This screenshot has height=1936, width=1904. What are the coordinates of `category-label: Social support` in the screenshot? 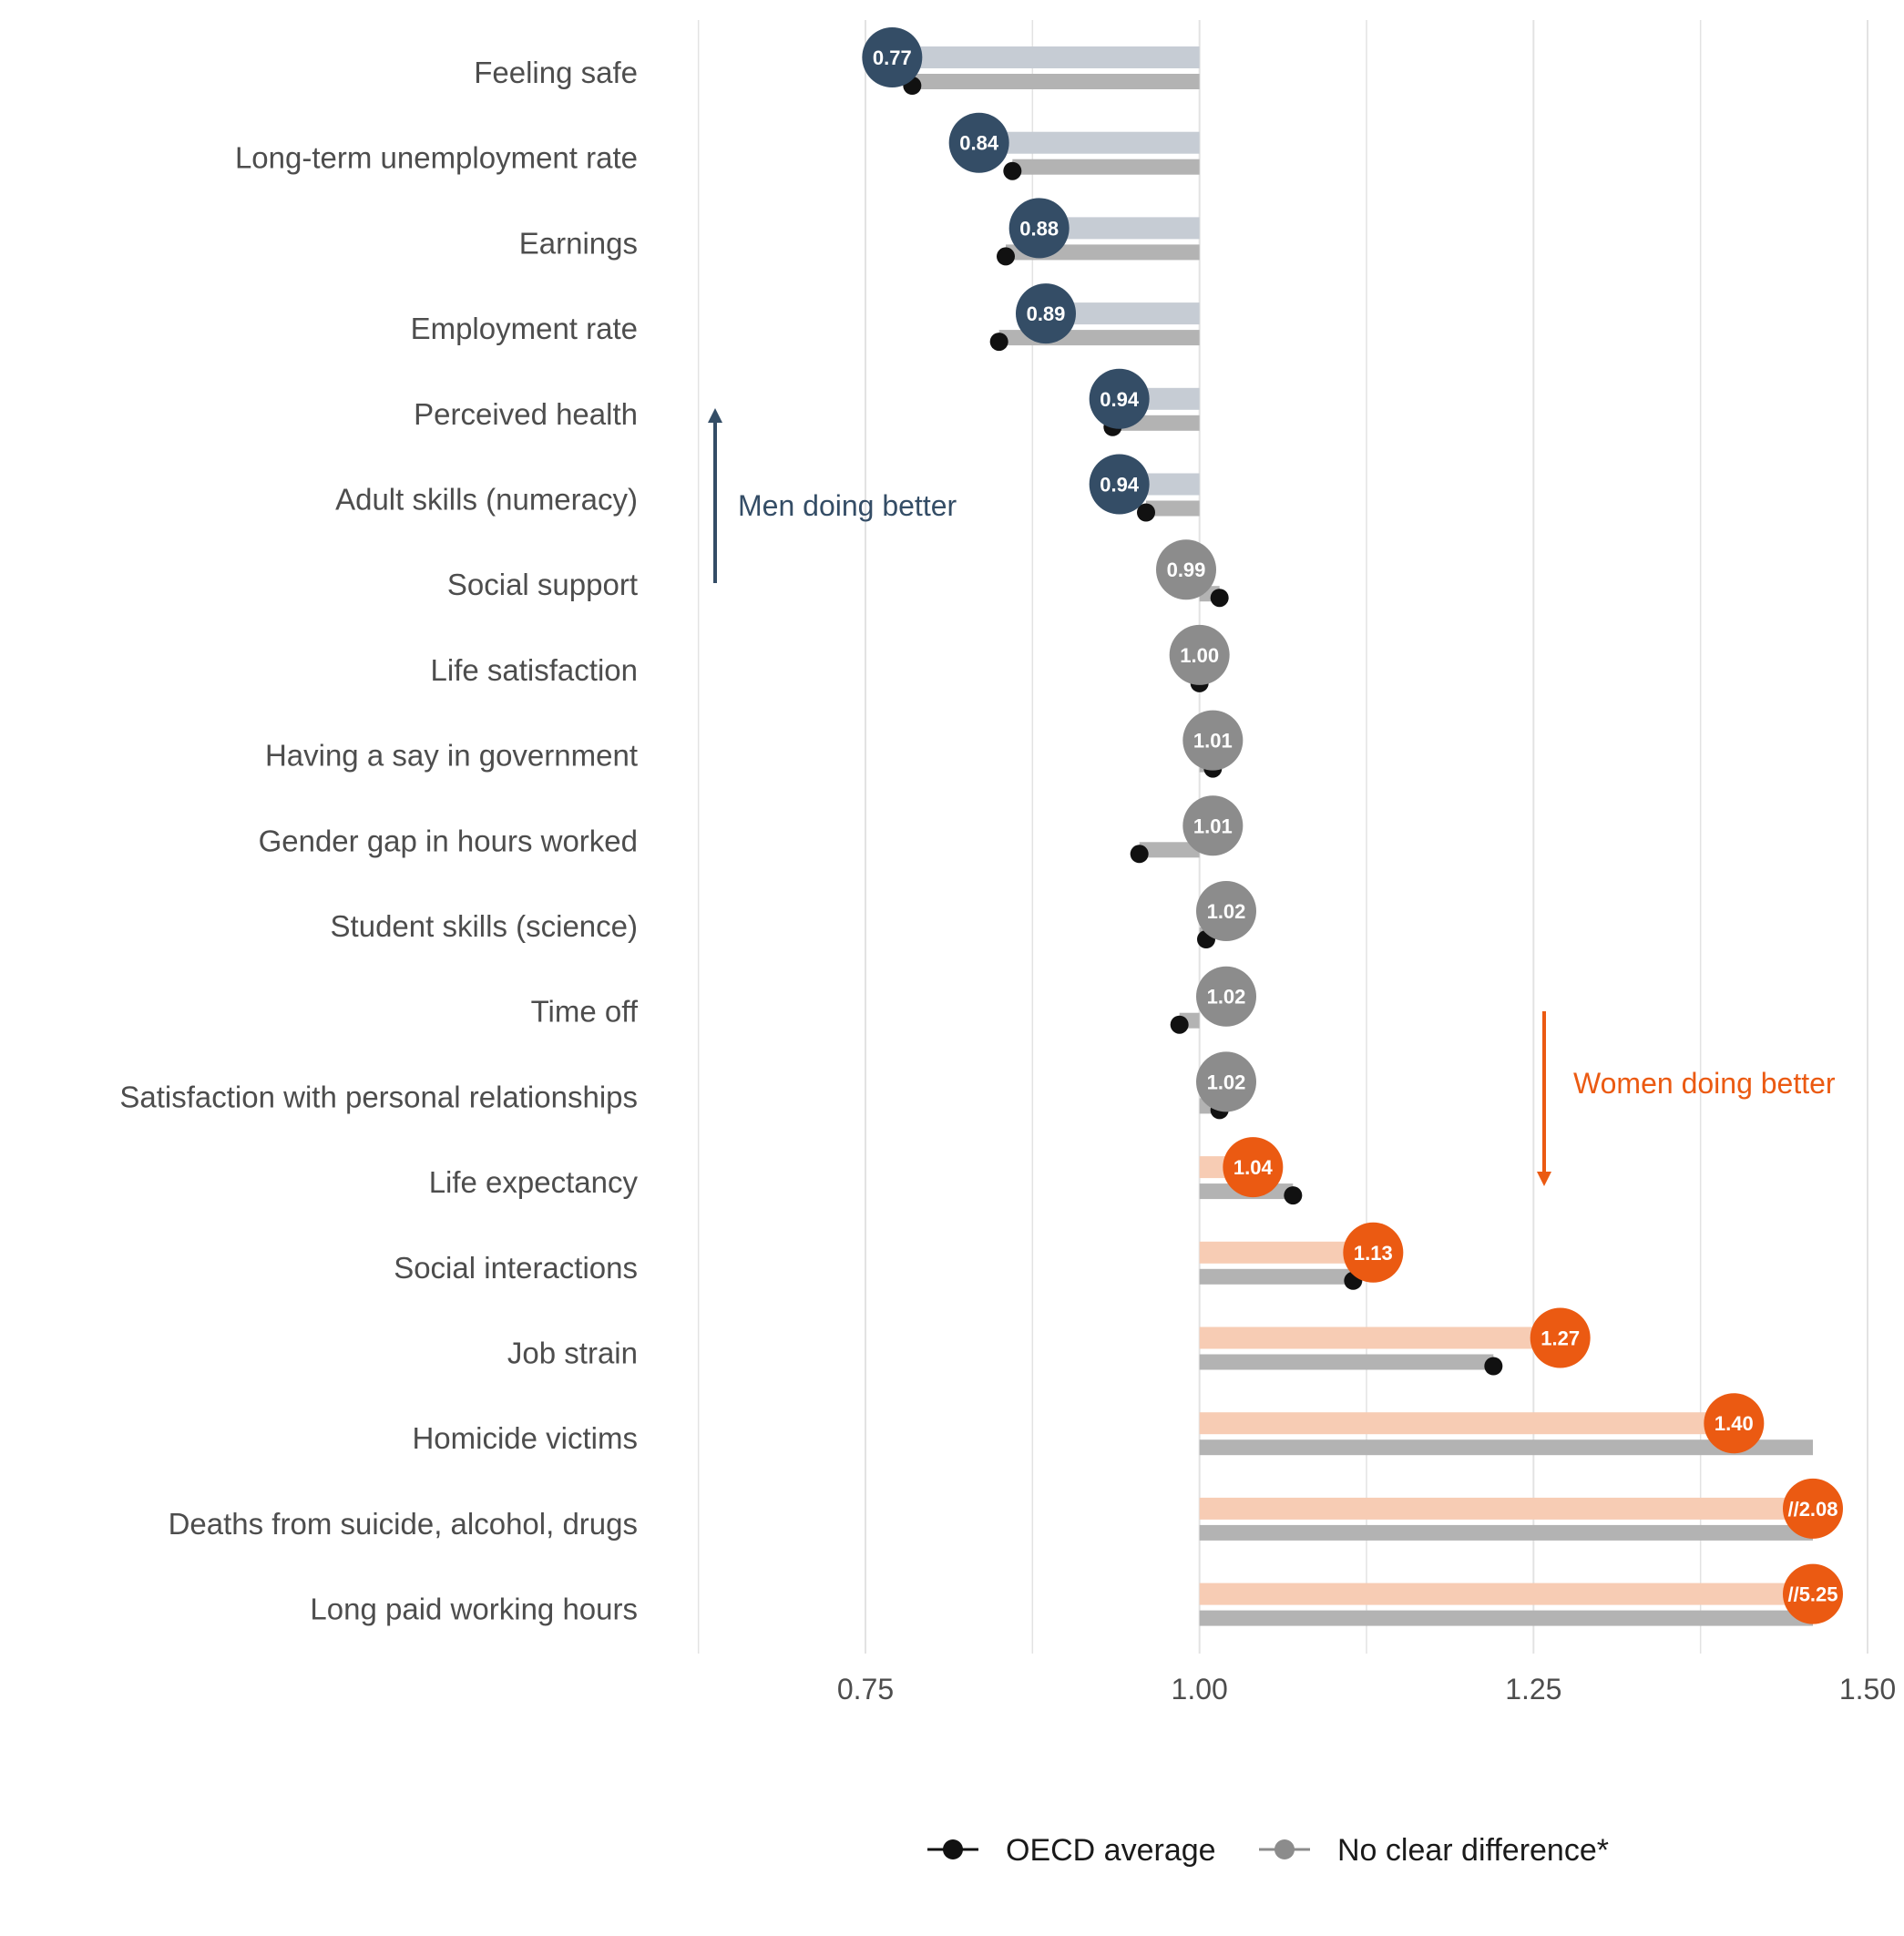 It's located at (543, 584).